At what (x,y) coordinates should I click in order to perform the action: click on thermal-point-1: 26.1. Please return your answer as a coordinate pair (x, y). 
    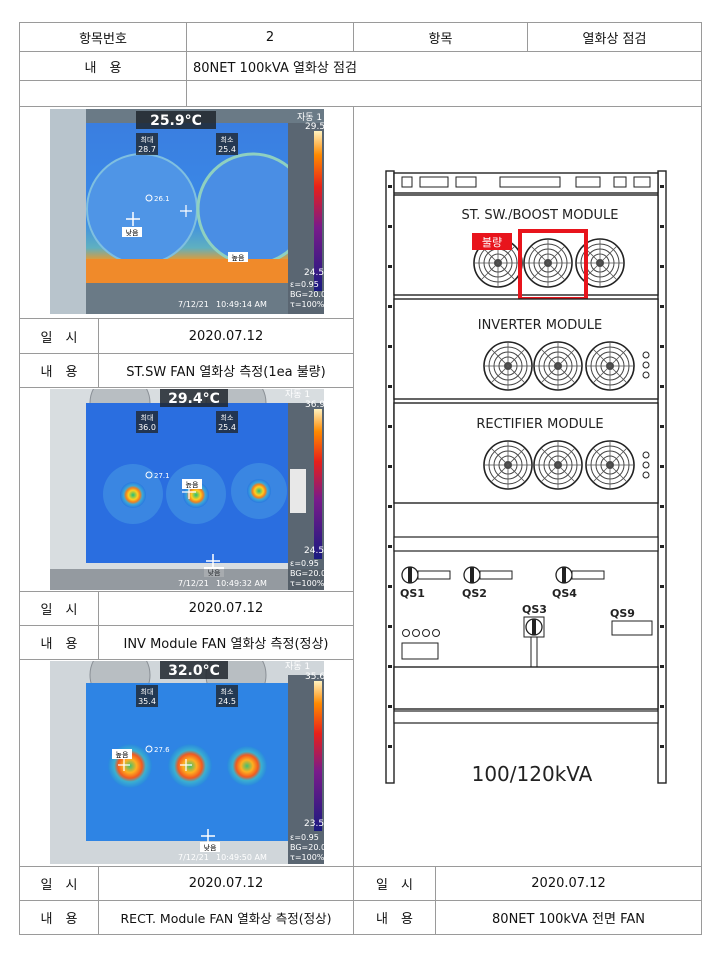
    Looking at the image, I should click on (162, 199).